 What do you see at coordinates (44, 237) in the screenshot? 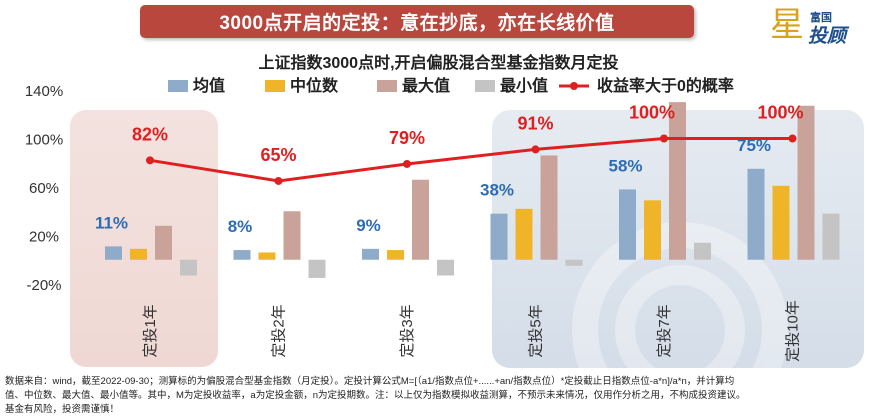
I see `y-tick-label: 20%` at bounding box center [44, 237].